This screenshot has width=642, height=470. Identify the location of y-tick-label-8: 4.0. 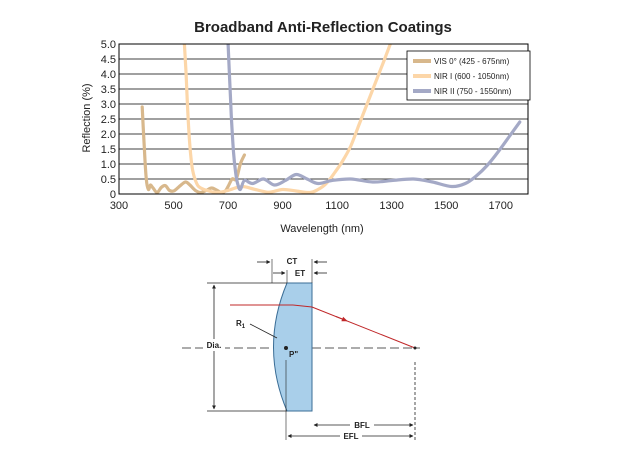
(108, 75).